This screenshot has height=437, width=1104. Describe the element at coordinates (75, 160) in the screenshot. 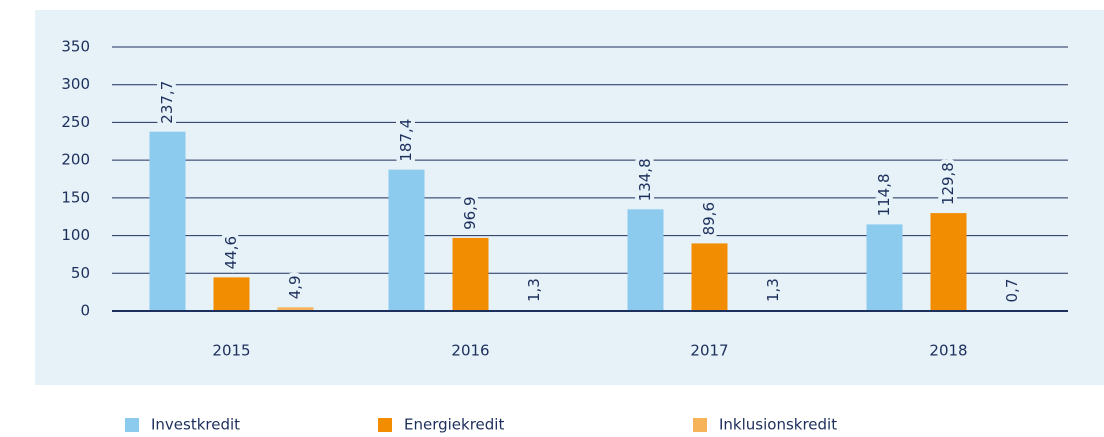

I see `y-tick-label: 200` at that location.